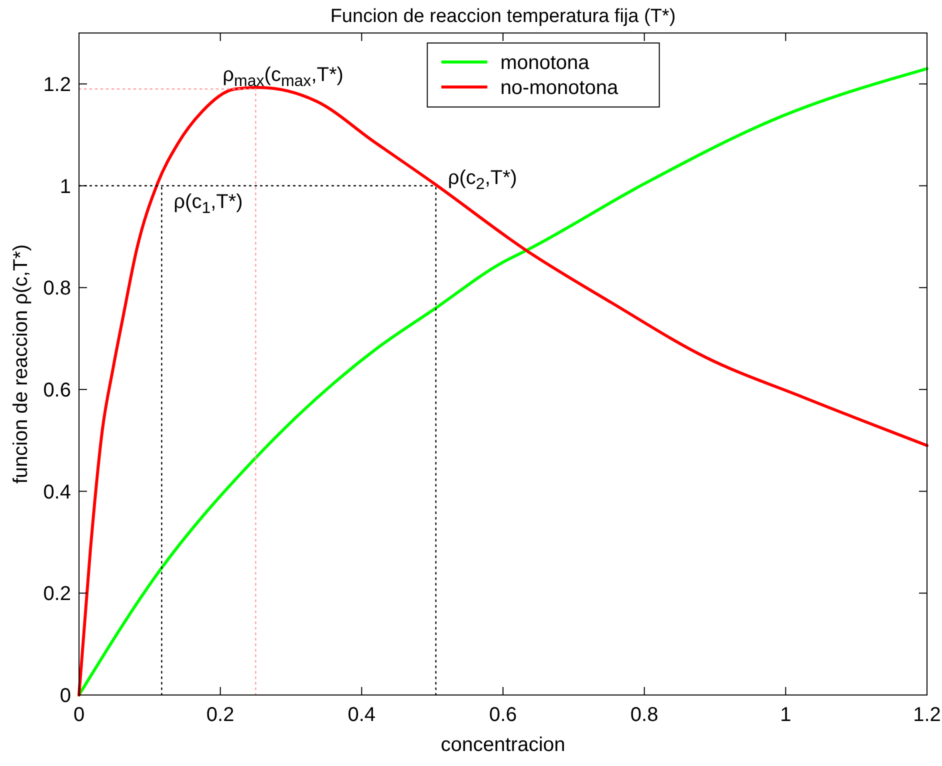  Describe the element at coordinates (79, 715) in the screenshot. I see `x-tick-label: 0` at that location.